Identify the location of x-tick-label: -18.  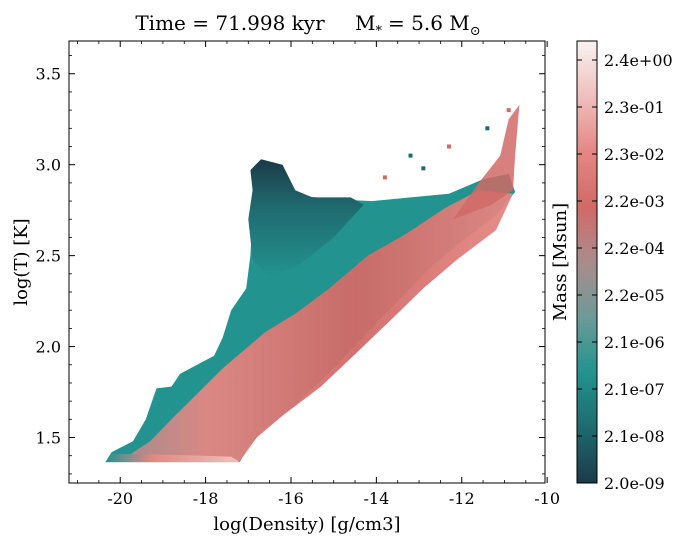
(206, 498).